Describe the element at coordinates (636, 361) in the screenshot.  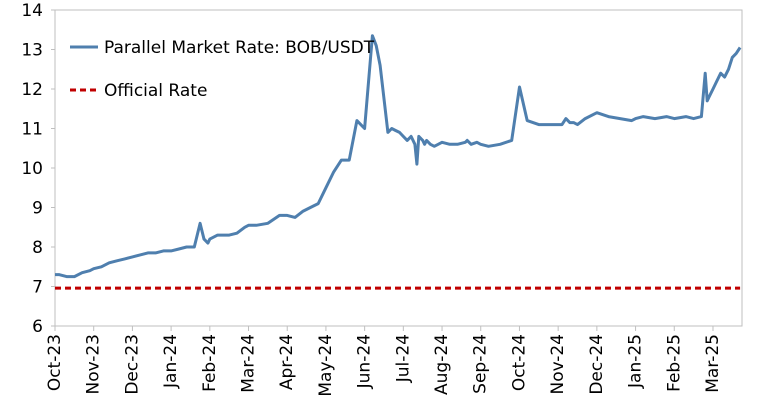
I see `x-tick-label: Jan-25` at that location.